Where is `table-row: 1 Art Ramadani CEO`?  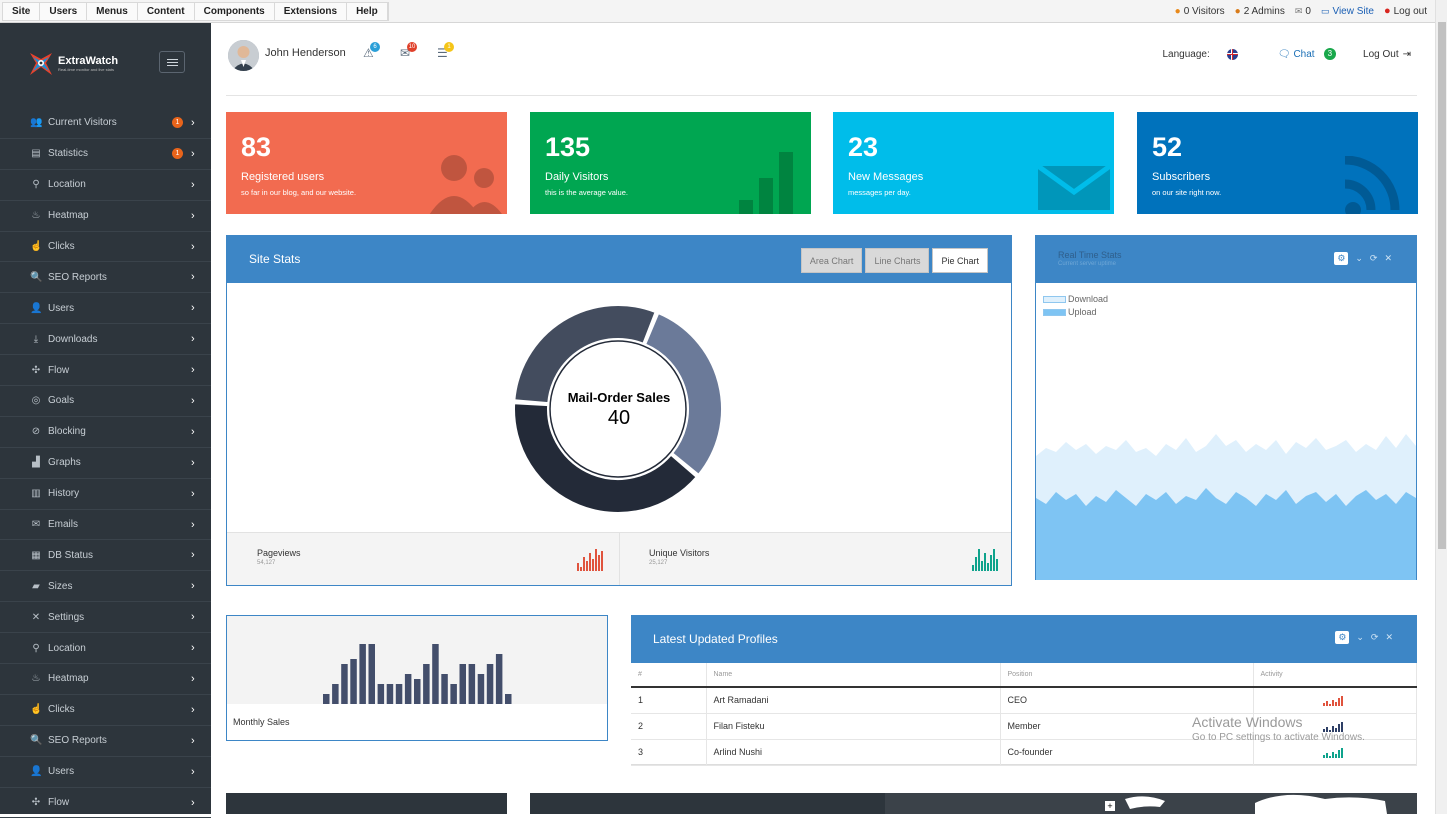 table-row: 1 Art Ramadani CEO is located at coordinates (1024, 700).